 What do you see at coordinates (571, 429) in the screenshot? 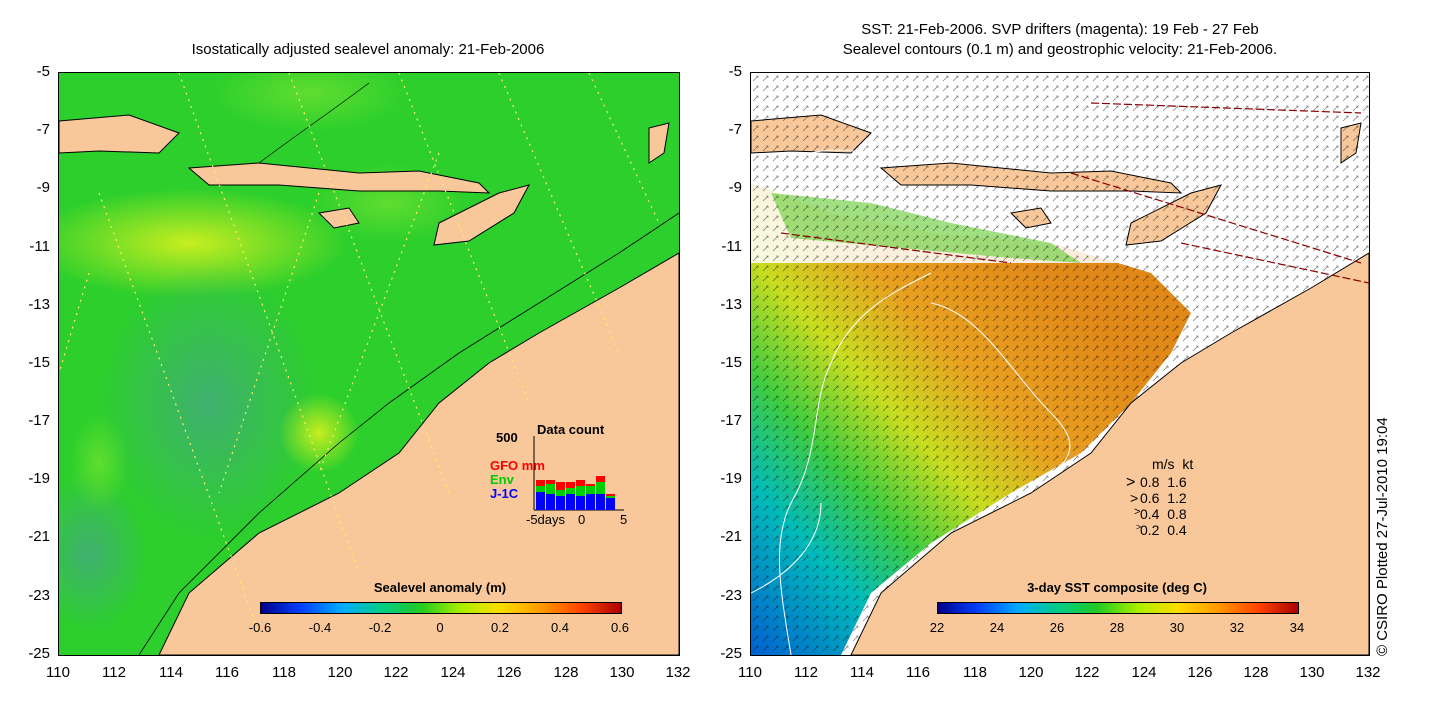
I see `inset-title: Data count` at bounding box center [571, 429].